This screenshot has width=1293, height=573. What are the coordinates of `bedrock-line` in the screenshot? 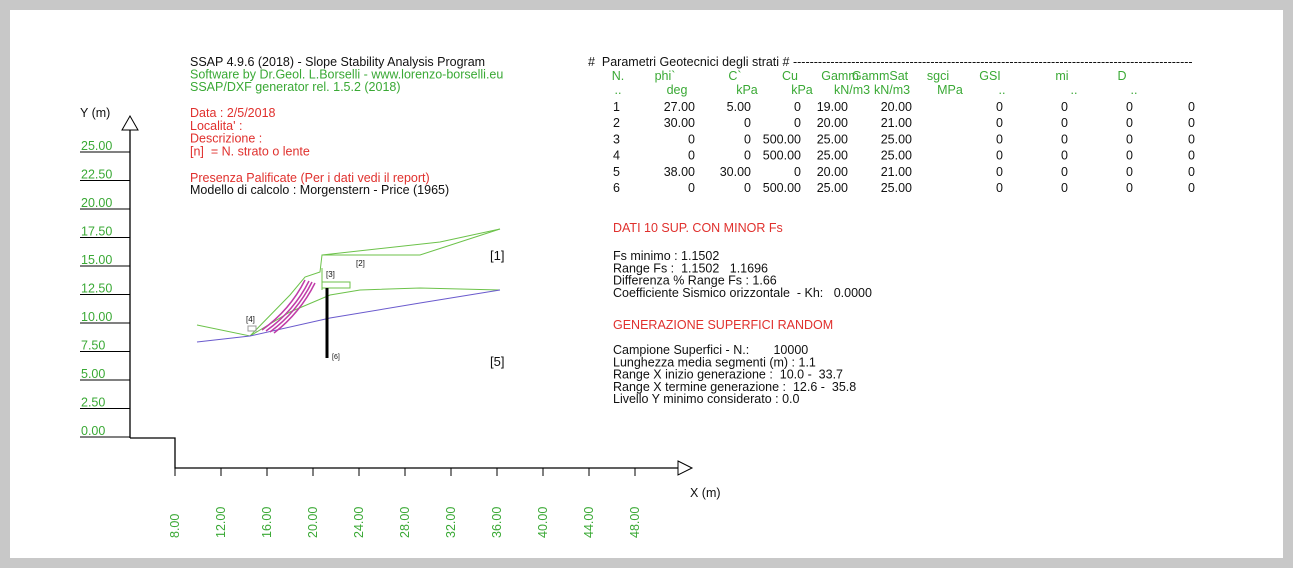 It's located at (348, 316).